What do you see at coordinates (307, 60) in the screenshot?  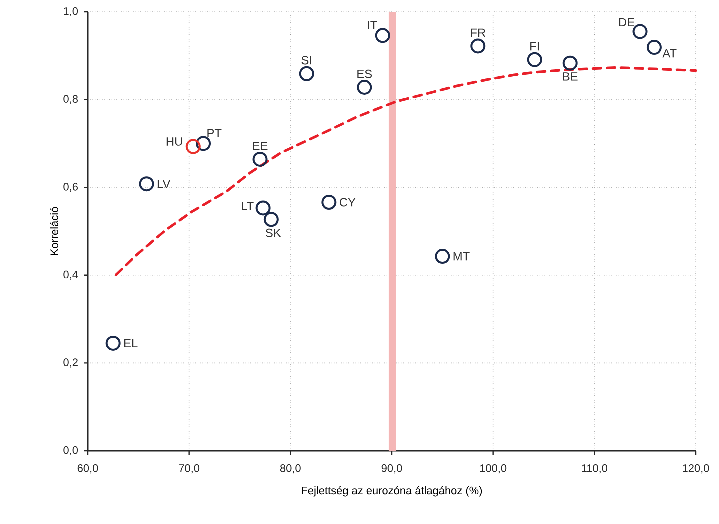 I see `annotation: SI` at bounding box center [307, 60].